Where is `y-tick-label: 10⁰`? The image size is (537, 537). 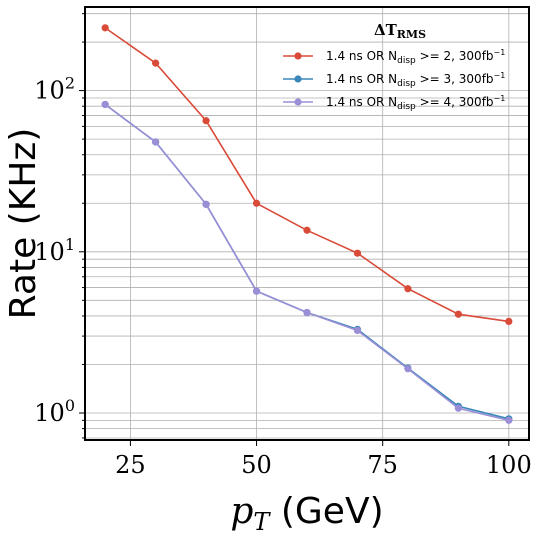 y-tick-label: 10⁰ is located at coordinates (54, 411).